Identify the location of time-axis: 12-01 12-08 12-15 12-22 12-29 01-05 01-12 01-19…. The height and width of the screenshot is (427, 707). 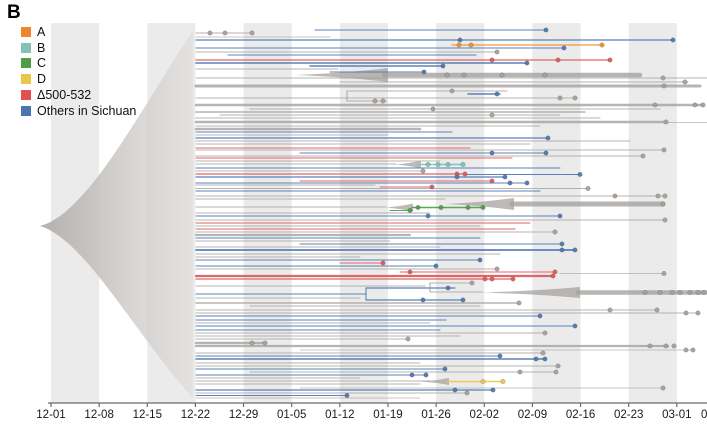
(371, 411).